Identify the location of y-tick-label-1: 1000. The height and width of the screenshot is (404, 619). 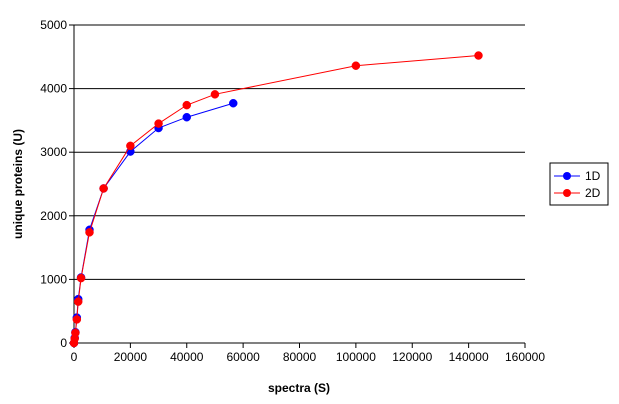
(53, 279).